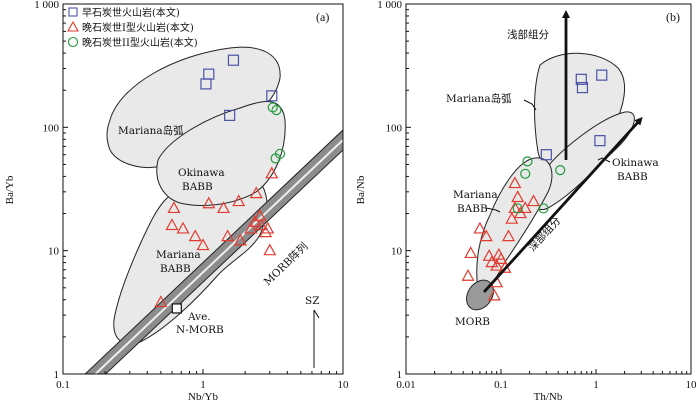 The width and height of the screenshot is (700, 409). I want to click on deep-component-arrow, so click(562, 205).